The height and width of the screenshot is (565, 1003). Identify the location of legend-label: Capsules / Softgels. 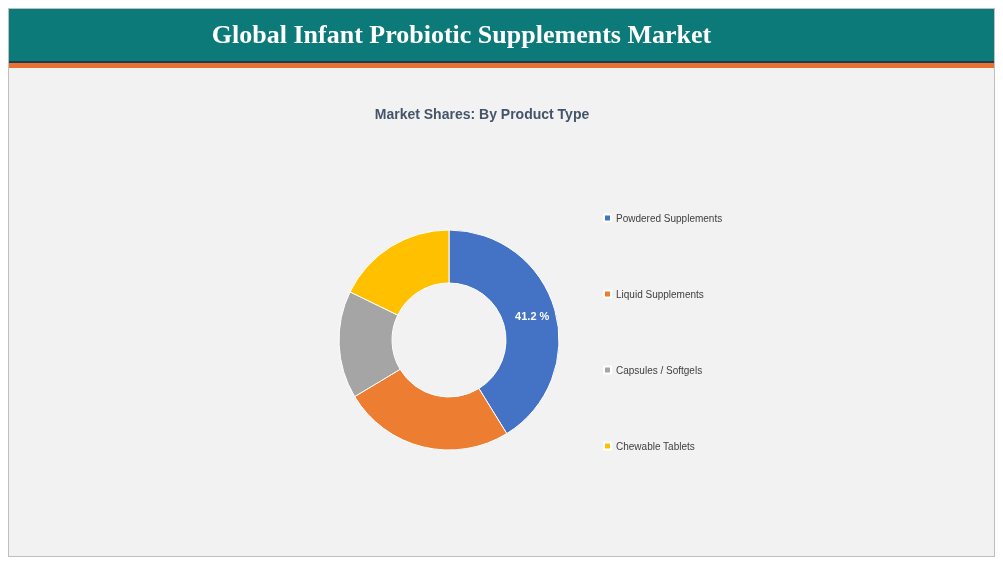
(659, 370).